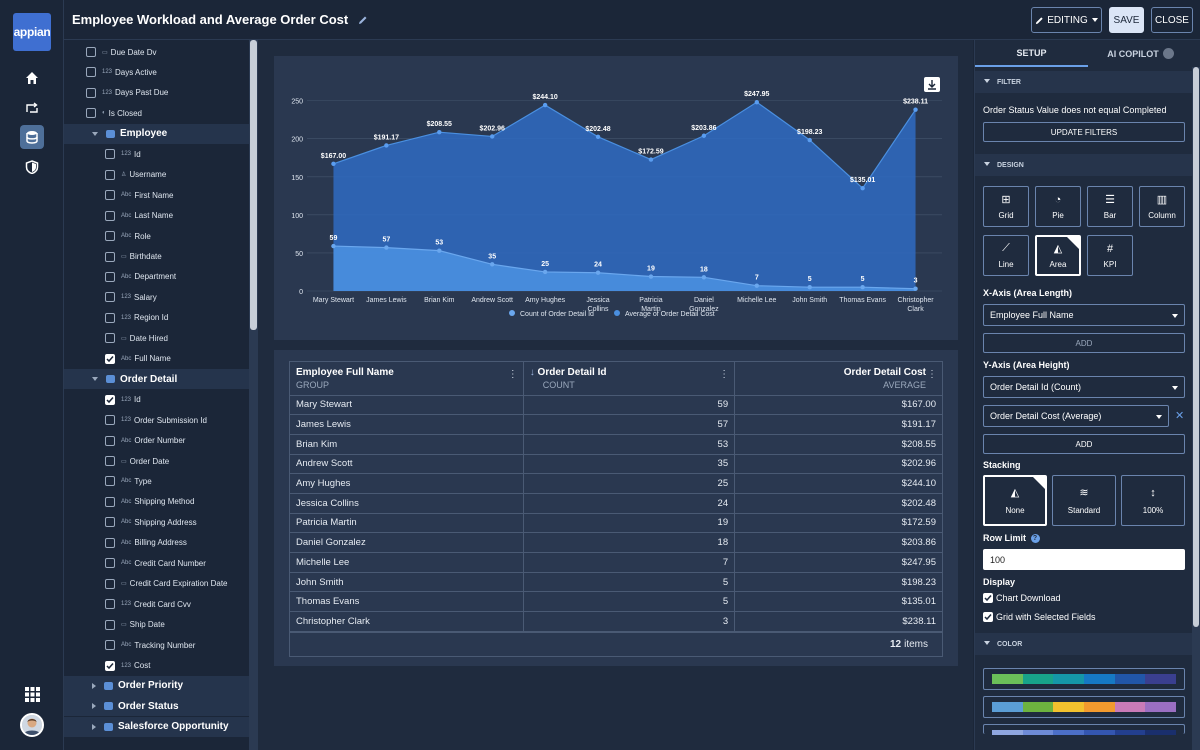 The height and width of the screenshot is (750, 1200). Describe the element at coordinates (616, 444) in the screenshot. I see `table-row: Brian Kim 53 $208.55` at that location.